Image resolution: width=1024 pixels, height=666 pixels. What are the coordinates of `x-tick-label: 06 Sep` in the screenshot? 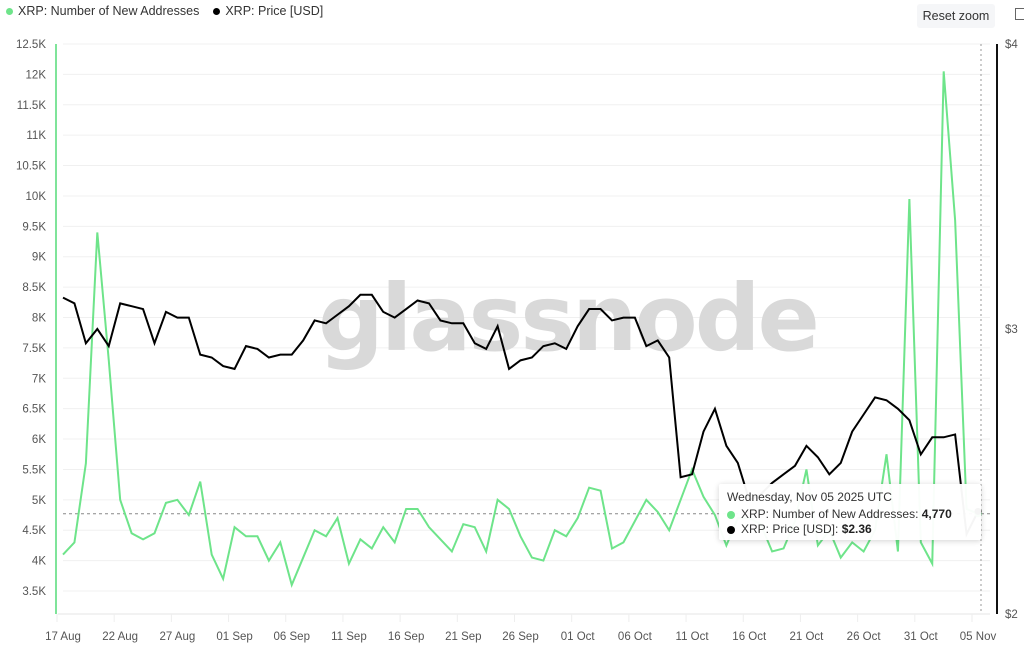 It's located at (292, 637).